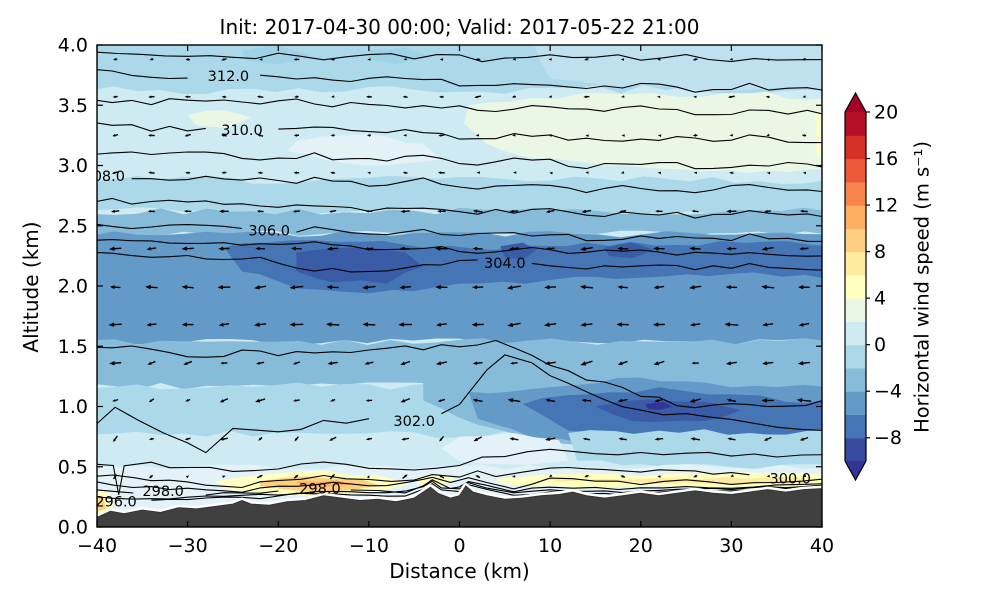 Image resolution: width=1000 pixels, height=600 pixels. I want to click on colorbar-label: Horizontal wind speed (m s⁻¹), so click(922, 287).